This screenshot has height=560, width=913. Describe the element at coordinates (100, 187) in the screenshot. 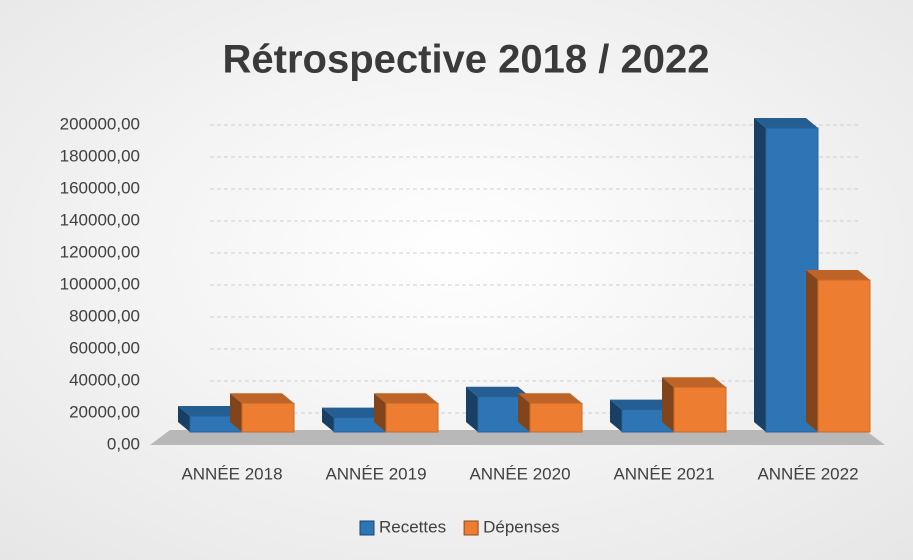

I see `y-tick-label: 160000,00` at that location.